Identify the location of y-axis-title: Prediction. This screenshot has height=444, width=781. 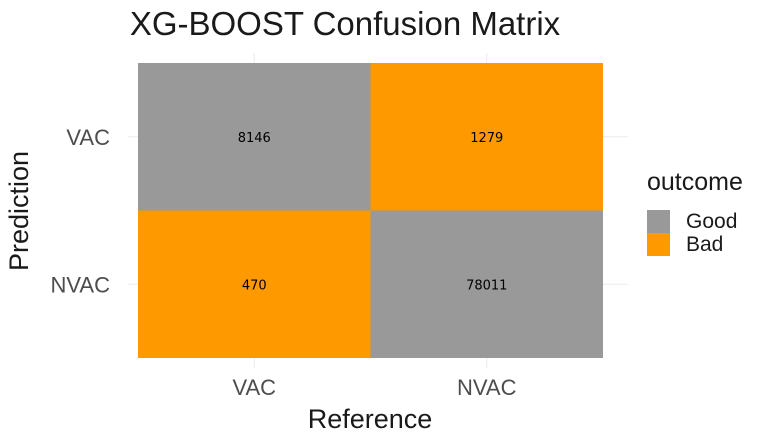
(19, 211).